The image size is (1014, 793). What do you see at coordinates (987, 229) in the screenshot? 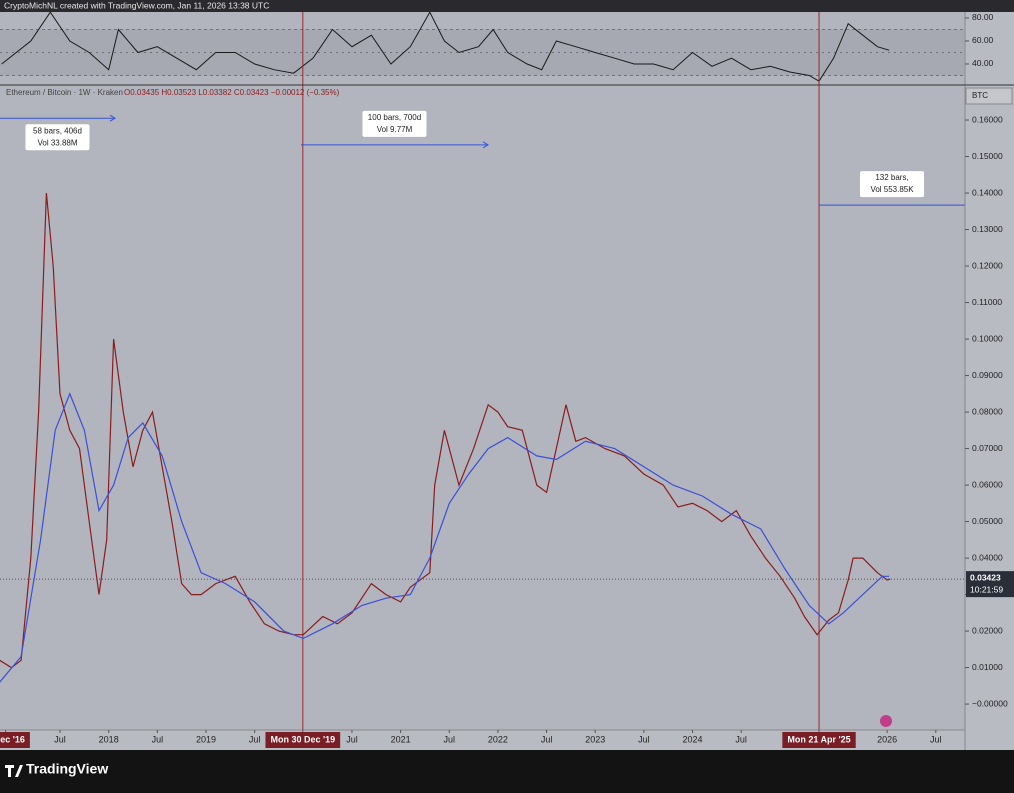
I see `y-tick-label: 0.13000` at bounding box center [987, 229].